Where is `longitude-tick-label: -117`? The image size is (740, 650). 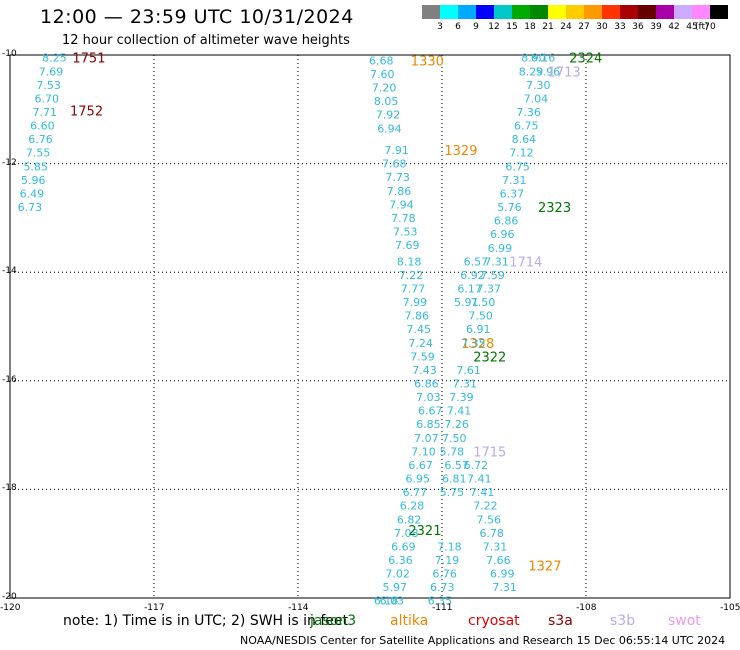 longitude-tick-label: -117 is located at coordinates (154, 608).